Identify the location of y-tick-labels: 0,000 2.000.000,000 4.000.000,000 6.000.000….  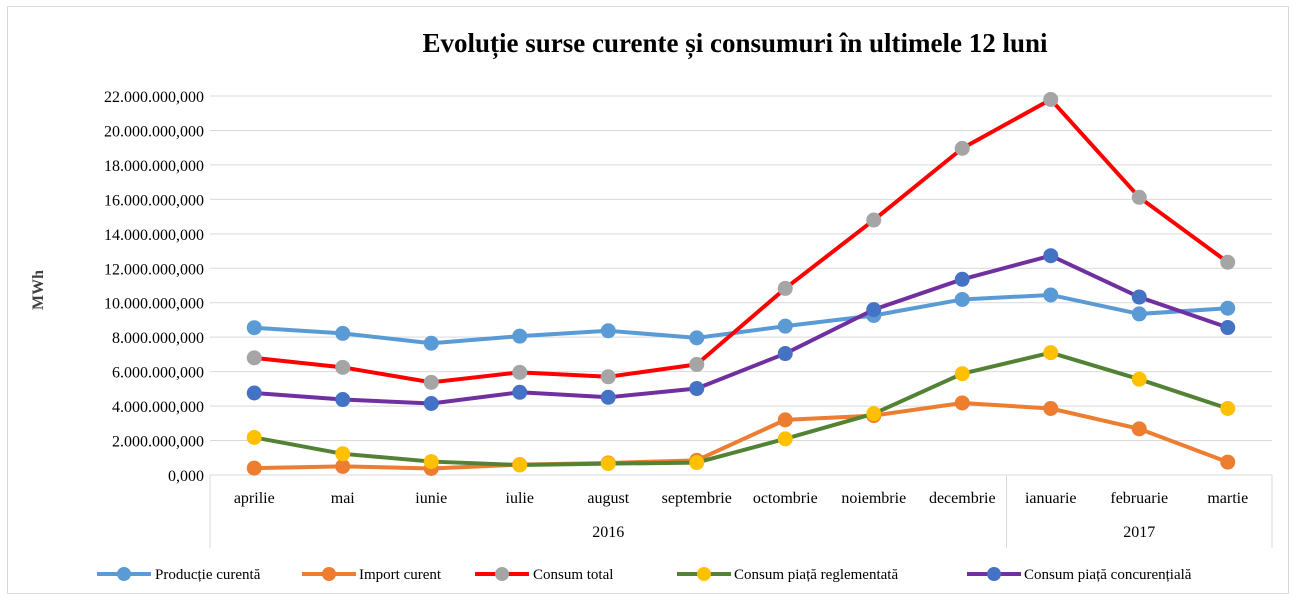
(154, 287).